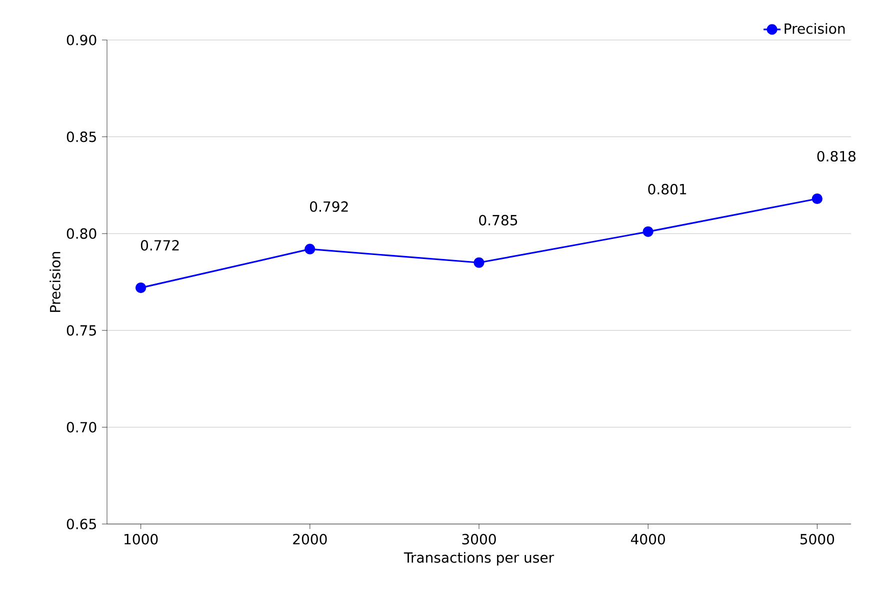 Image resolution: width=882 pixels, height=594 pixels. Describe the element at coordinates (329, 206) in the screenshot. I see `data-label: 0.792` at that location.